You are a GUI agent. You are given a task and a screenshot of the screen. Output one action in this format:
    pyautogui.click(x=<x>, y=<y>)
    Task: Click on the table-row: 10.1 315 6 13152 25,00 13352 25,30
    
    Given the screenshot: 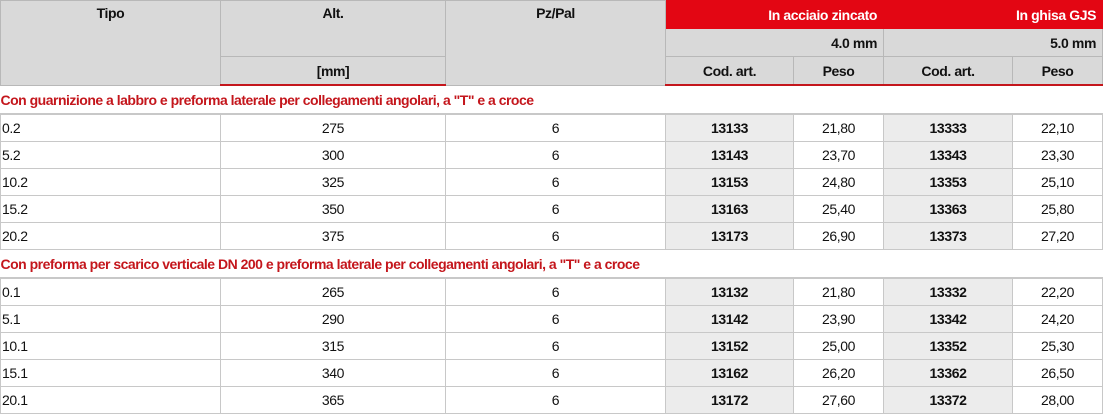 What is the action you would take?
    pyautogui.click(x=552, y=346)
    